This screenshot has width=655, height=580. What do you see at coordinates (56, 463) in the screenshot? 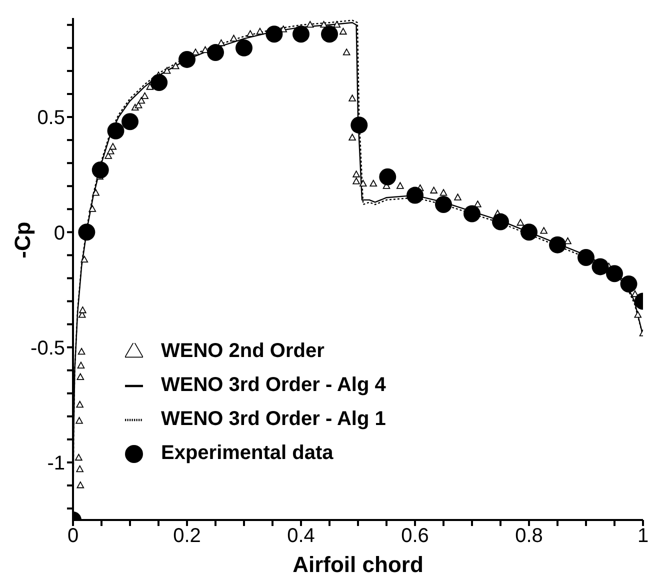
I see `y-tick-label: -1` at bounding box center [56, 463].